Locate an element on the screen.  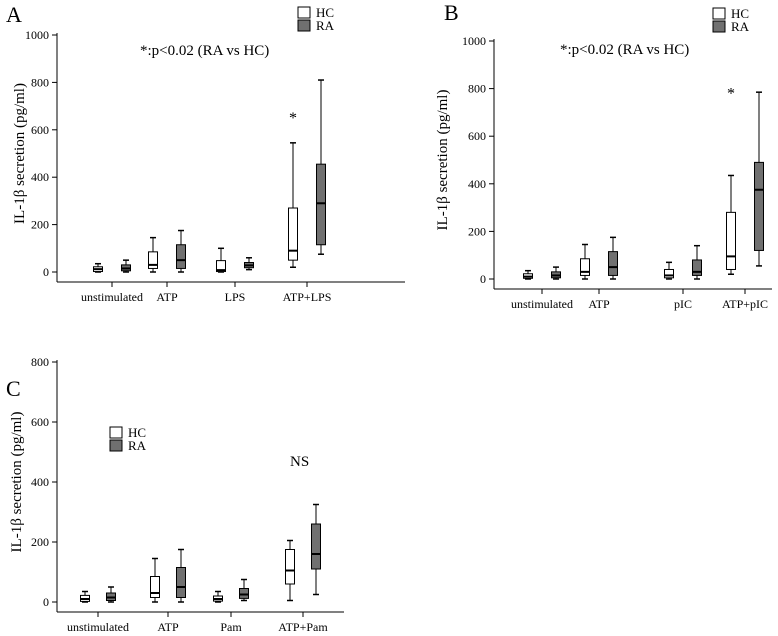
box-hc-atp-pic is located at coordinates (731, 224).